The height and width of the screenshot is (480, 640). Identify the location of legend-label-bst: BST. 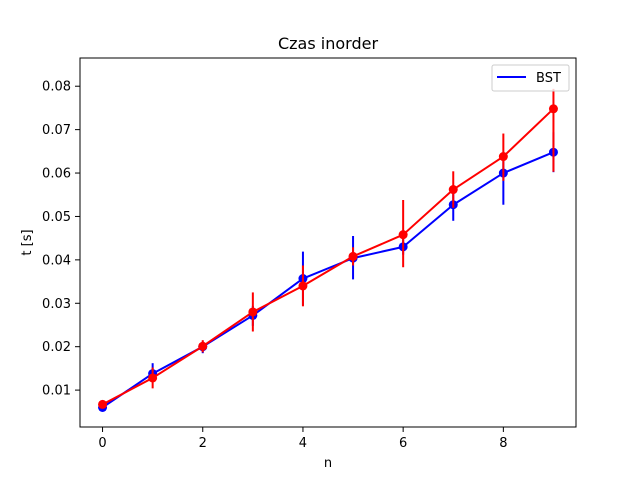
(548, 78).